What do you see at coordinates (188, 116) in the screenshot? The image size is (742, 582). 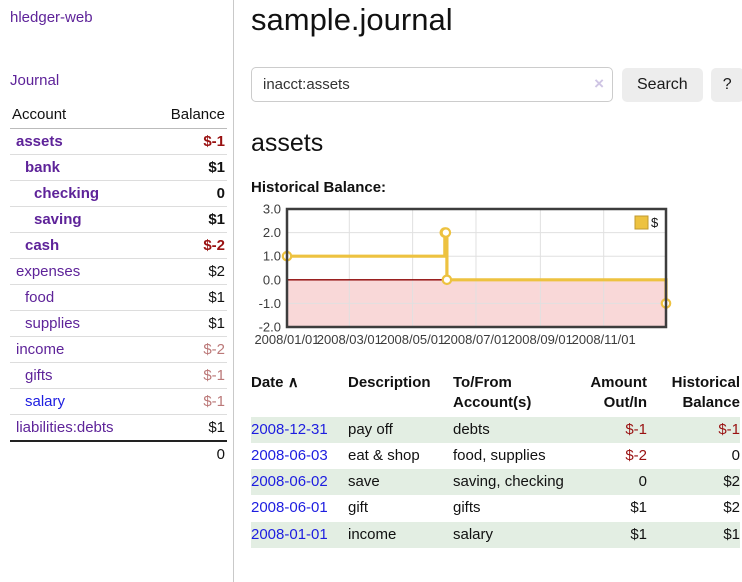 I see `accounts-header-balance: Balance` at bounding box center [188, 116].